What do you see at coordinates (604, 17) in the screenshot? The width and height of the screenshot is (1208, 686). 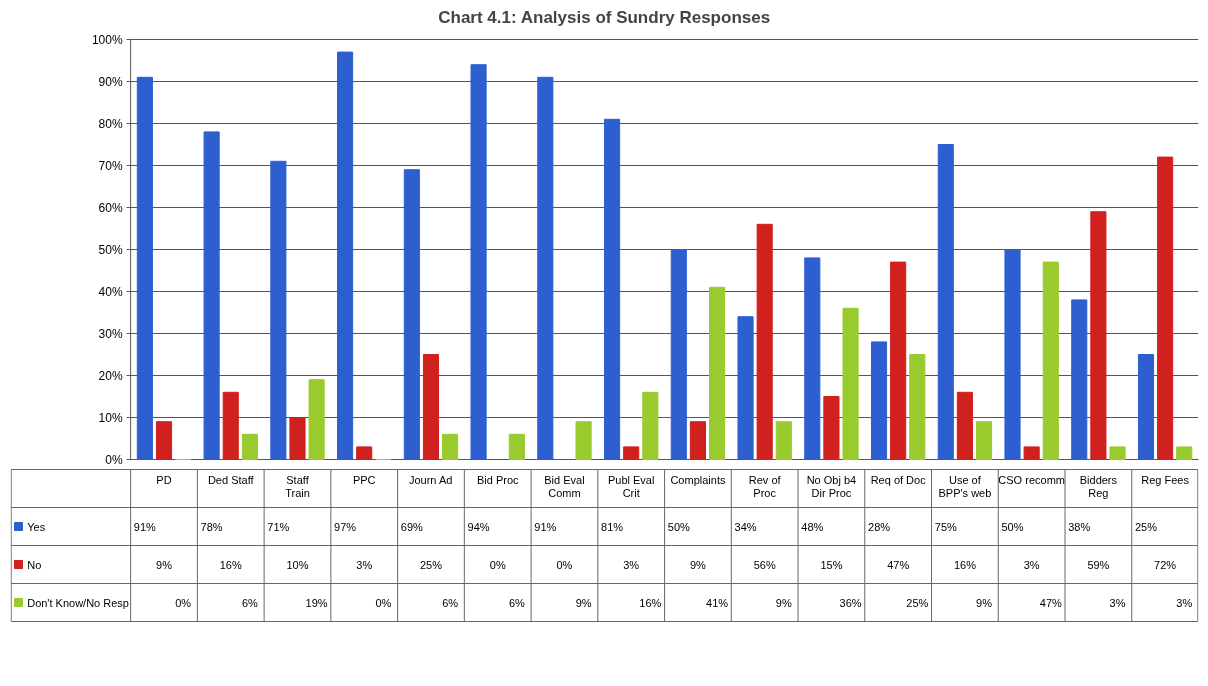 I see `chart-title: Chart 4.1: Analysis of Sundry Responses` at bounding box center [604, 17].